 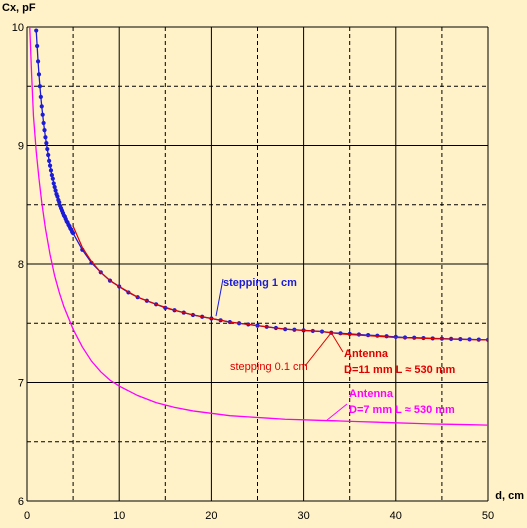 I want to click on y-tick-label: 7, so click(x=21, y=384).